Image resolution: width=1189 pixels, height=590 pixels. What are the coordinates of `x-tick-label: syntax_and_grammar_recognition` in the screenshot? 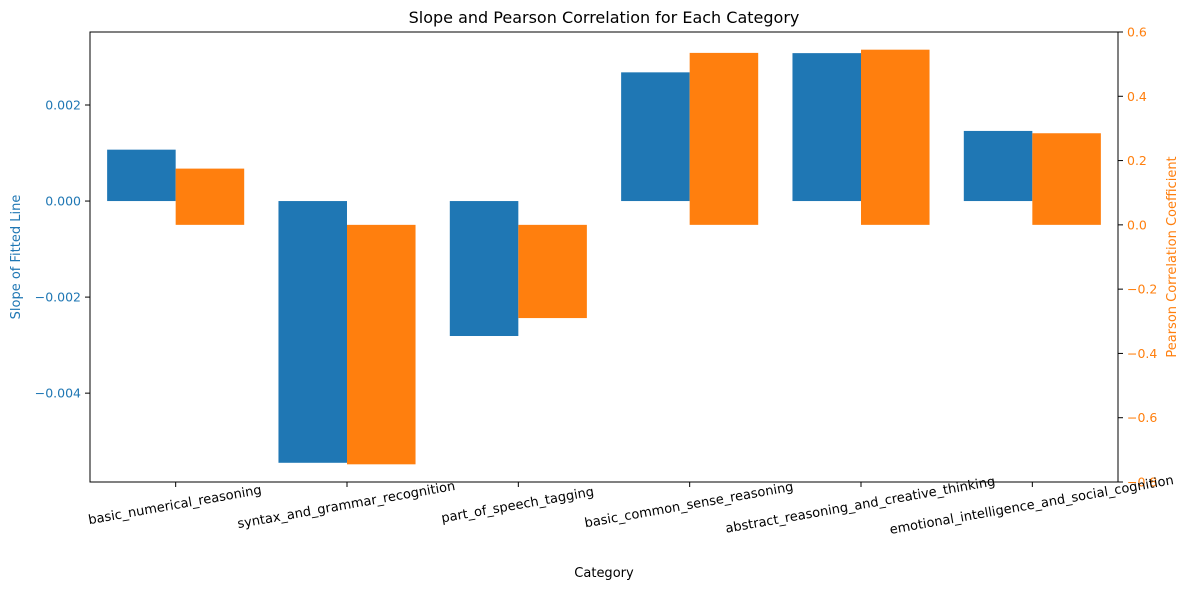 It's located at (346, 505).